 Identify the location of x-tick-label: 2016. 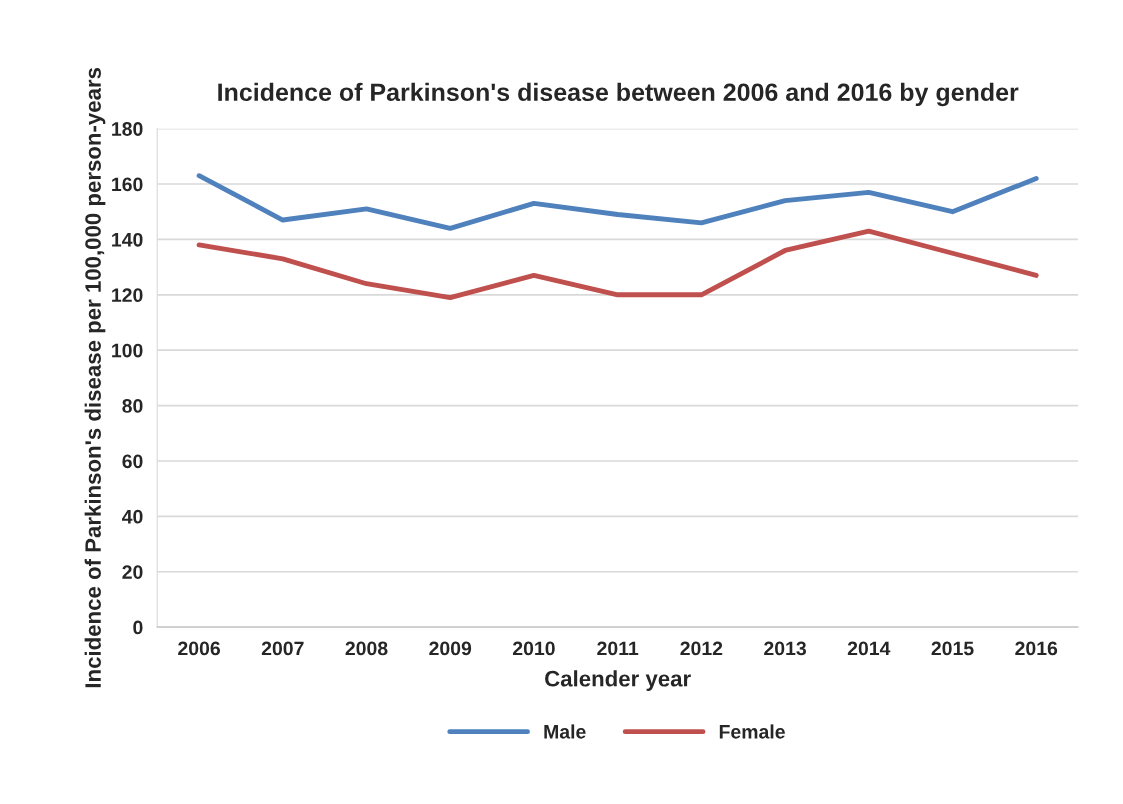
(1036, 648).